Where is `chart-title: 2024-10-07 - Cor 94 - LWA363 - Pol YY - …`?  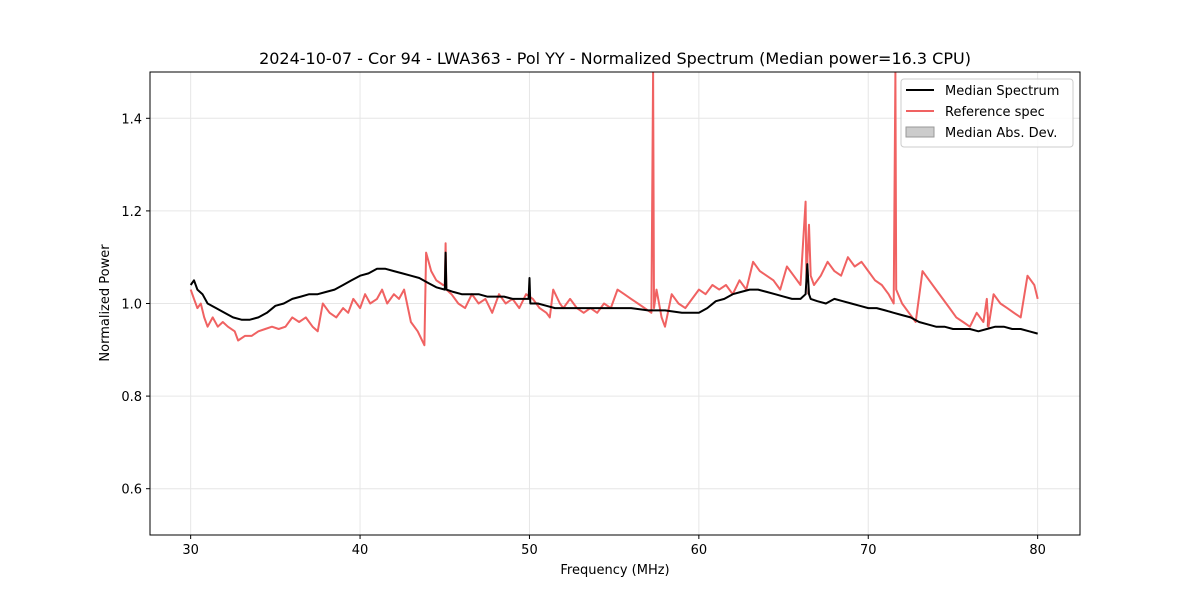
chart-title: 2024-10-07 - Cor 94 - LWA363 - Pol YY - … is located at coordinates (615, 58).